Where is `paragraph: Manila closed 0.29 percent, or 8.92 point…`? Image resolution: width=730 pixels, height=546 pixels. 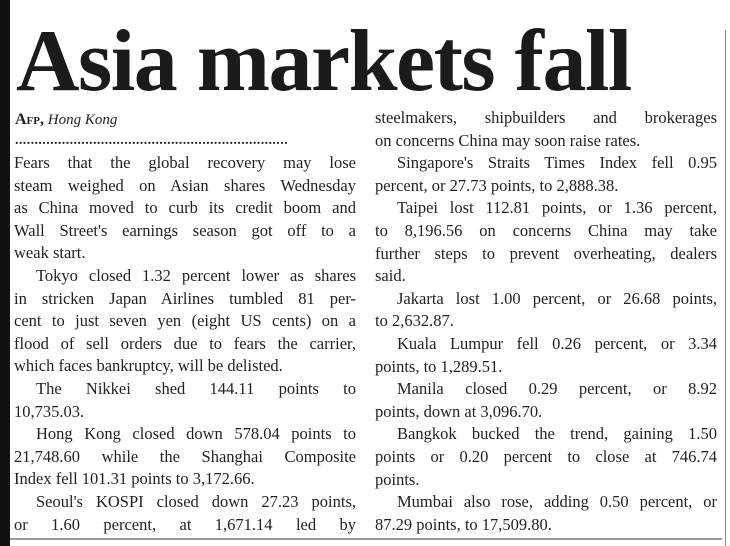 paragraph: Manila closed 0.29 percent, or 8.92 point… is located at coordinates (546, 400).